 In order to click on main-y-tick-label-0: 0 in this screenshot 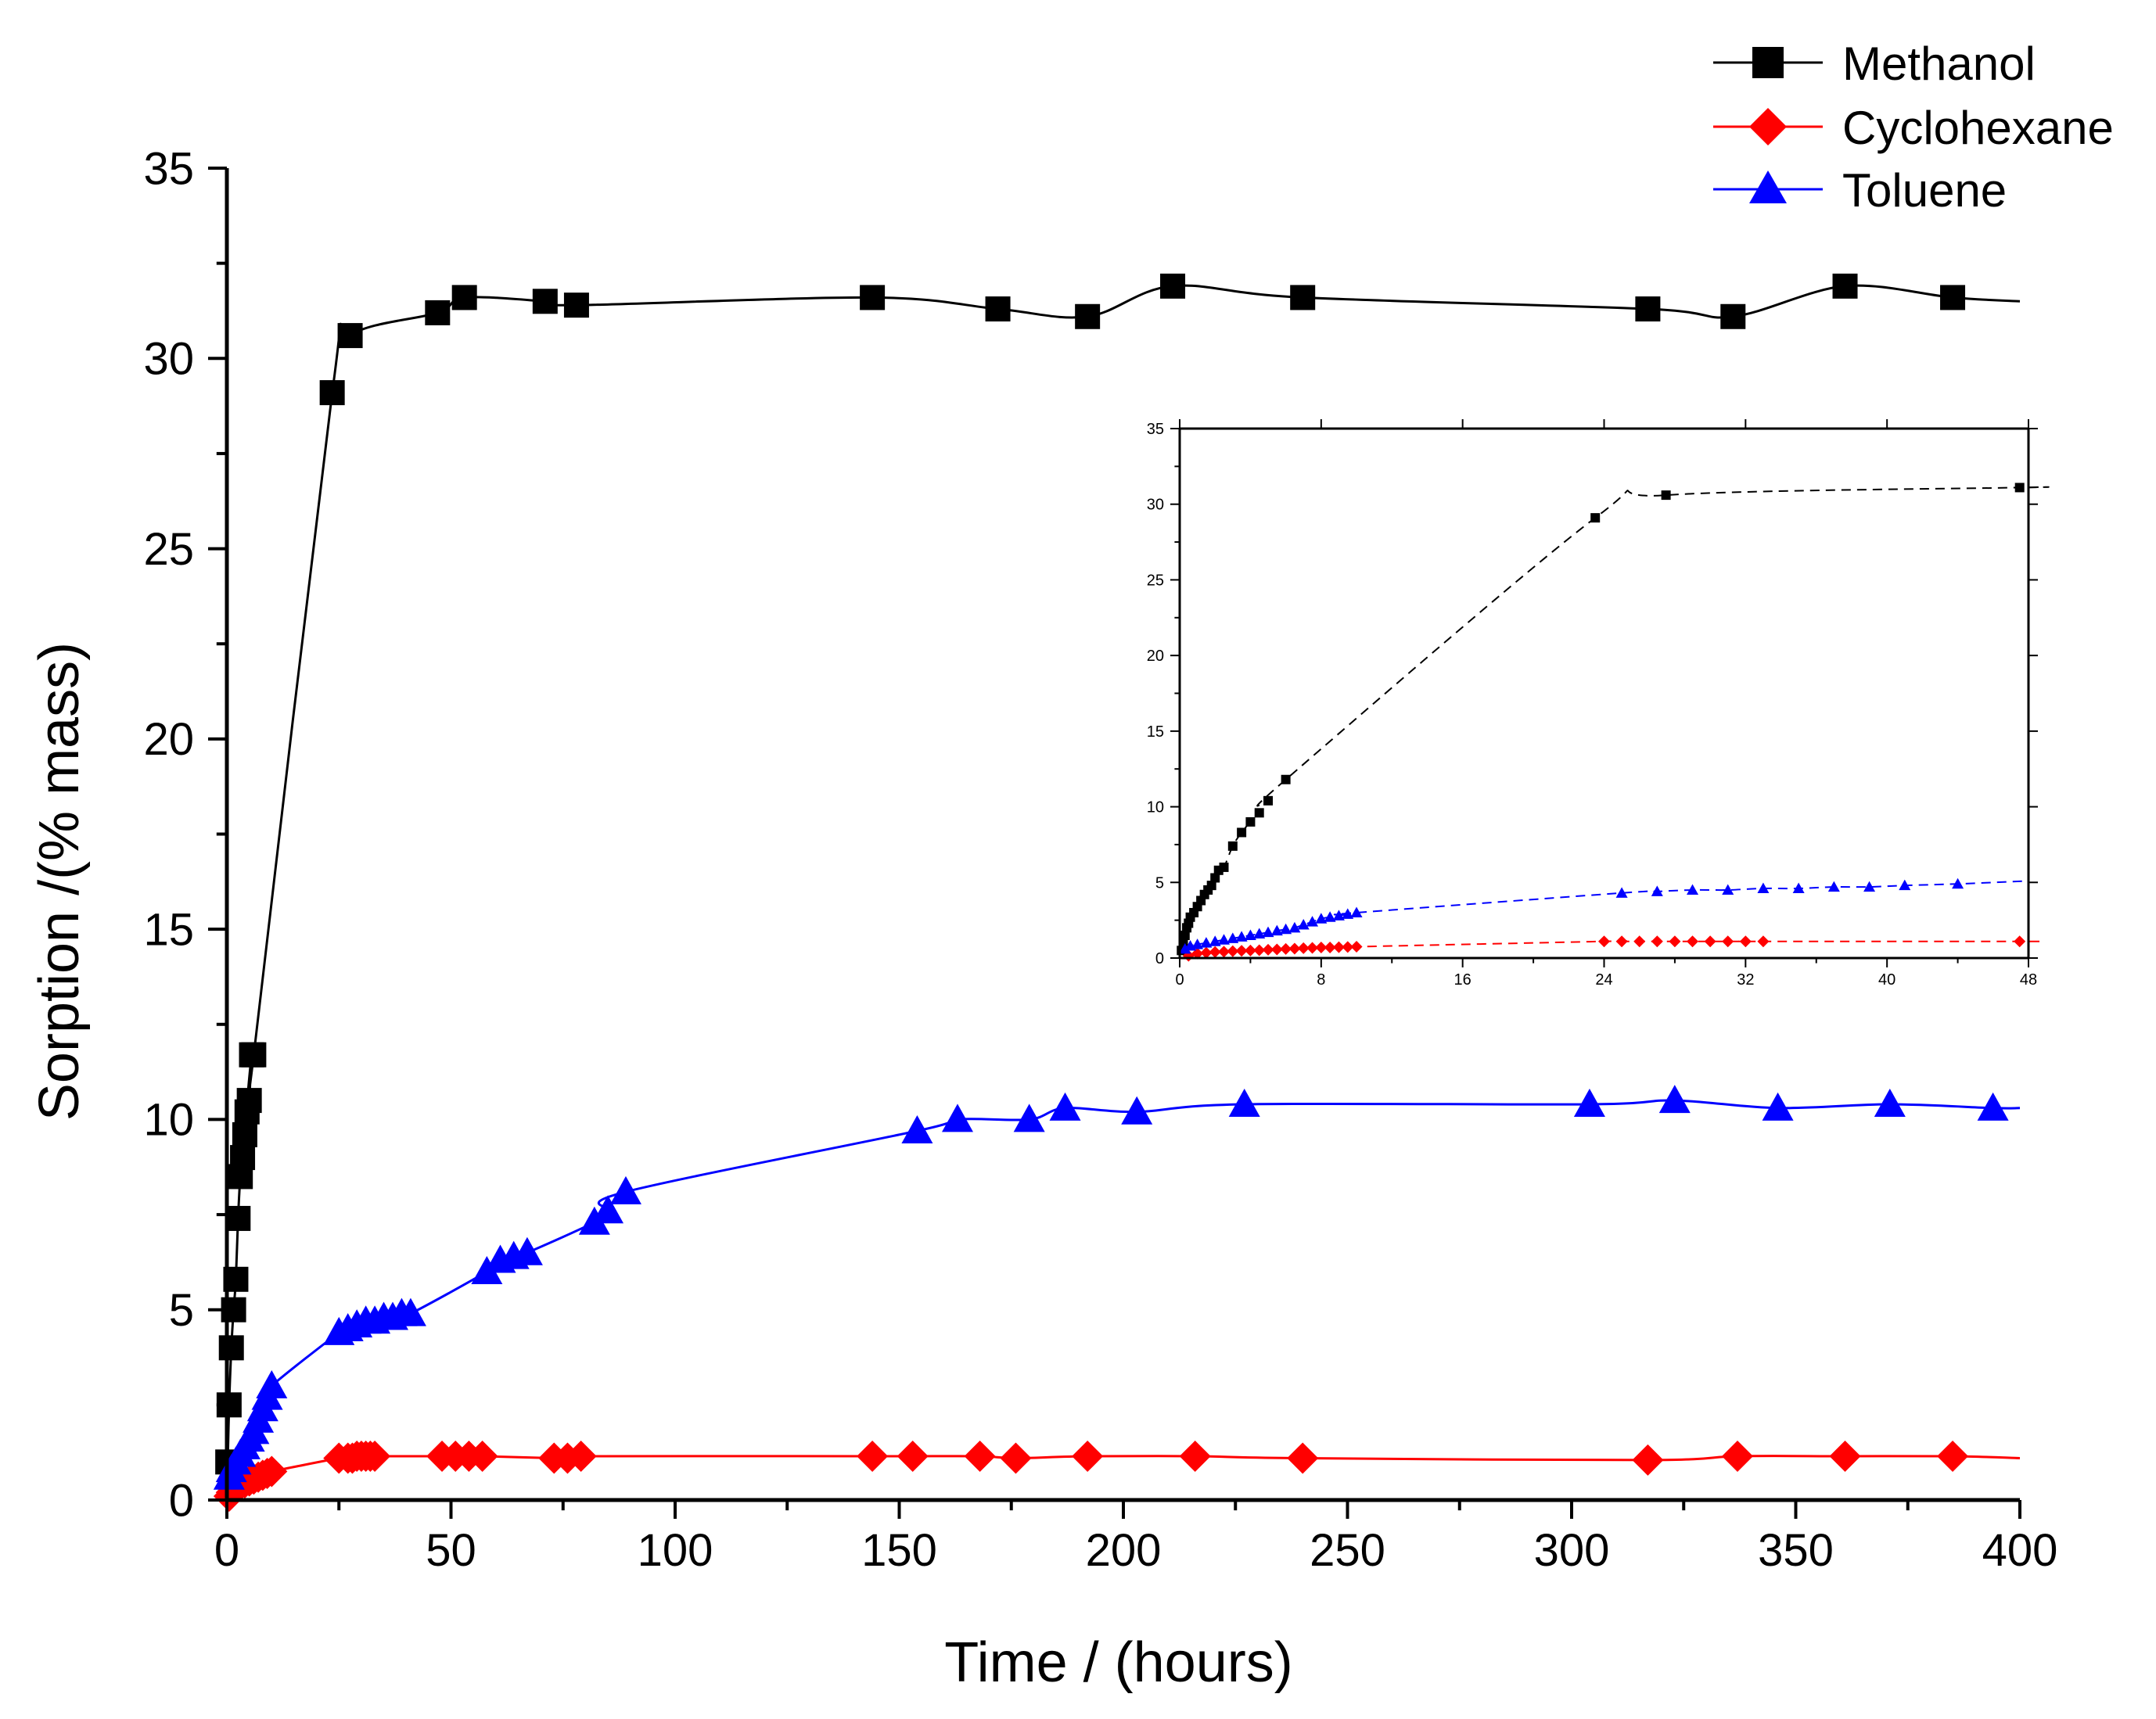, I will do `click(181, 1500)`.